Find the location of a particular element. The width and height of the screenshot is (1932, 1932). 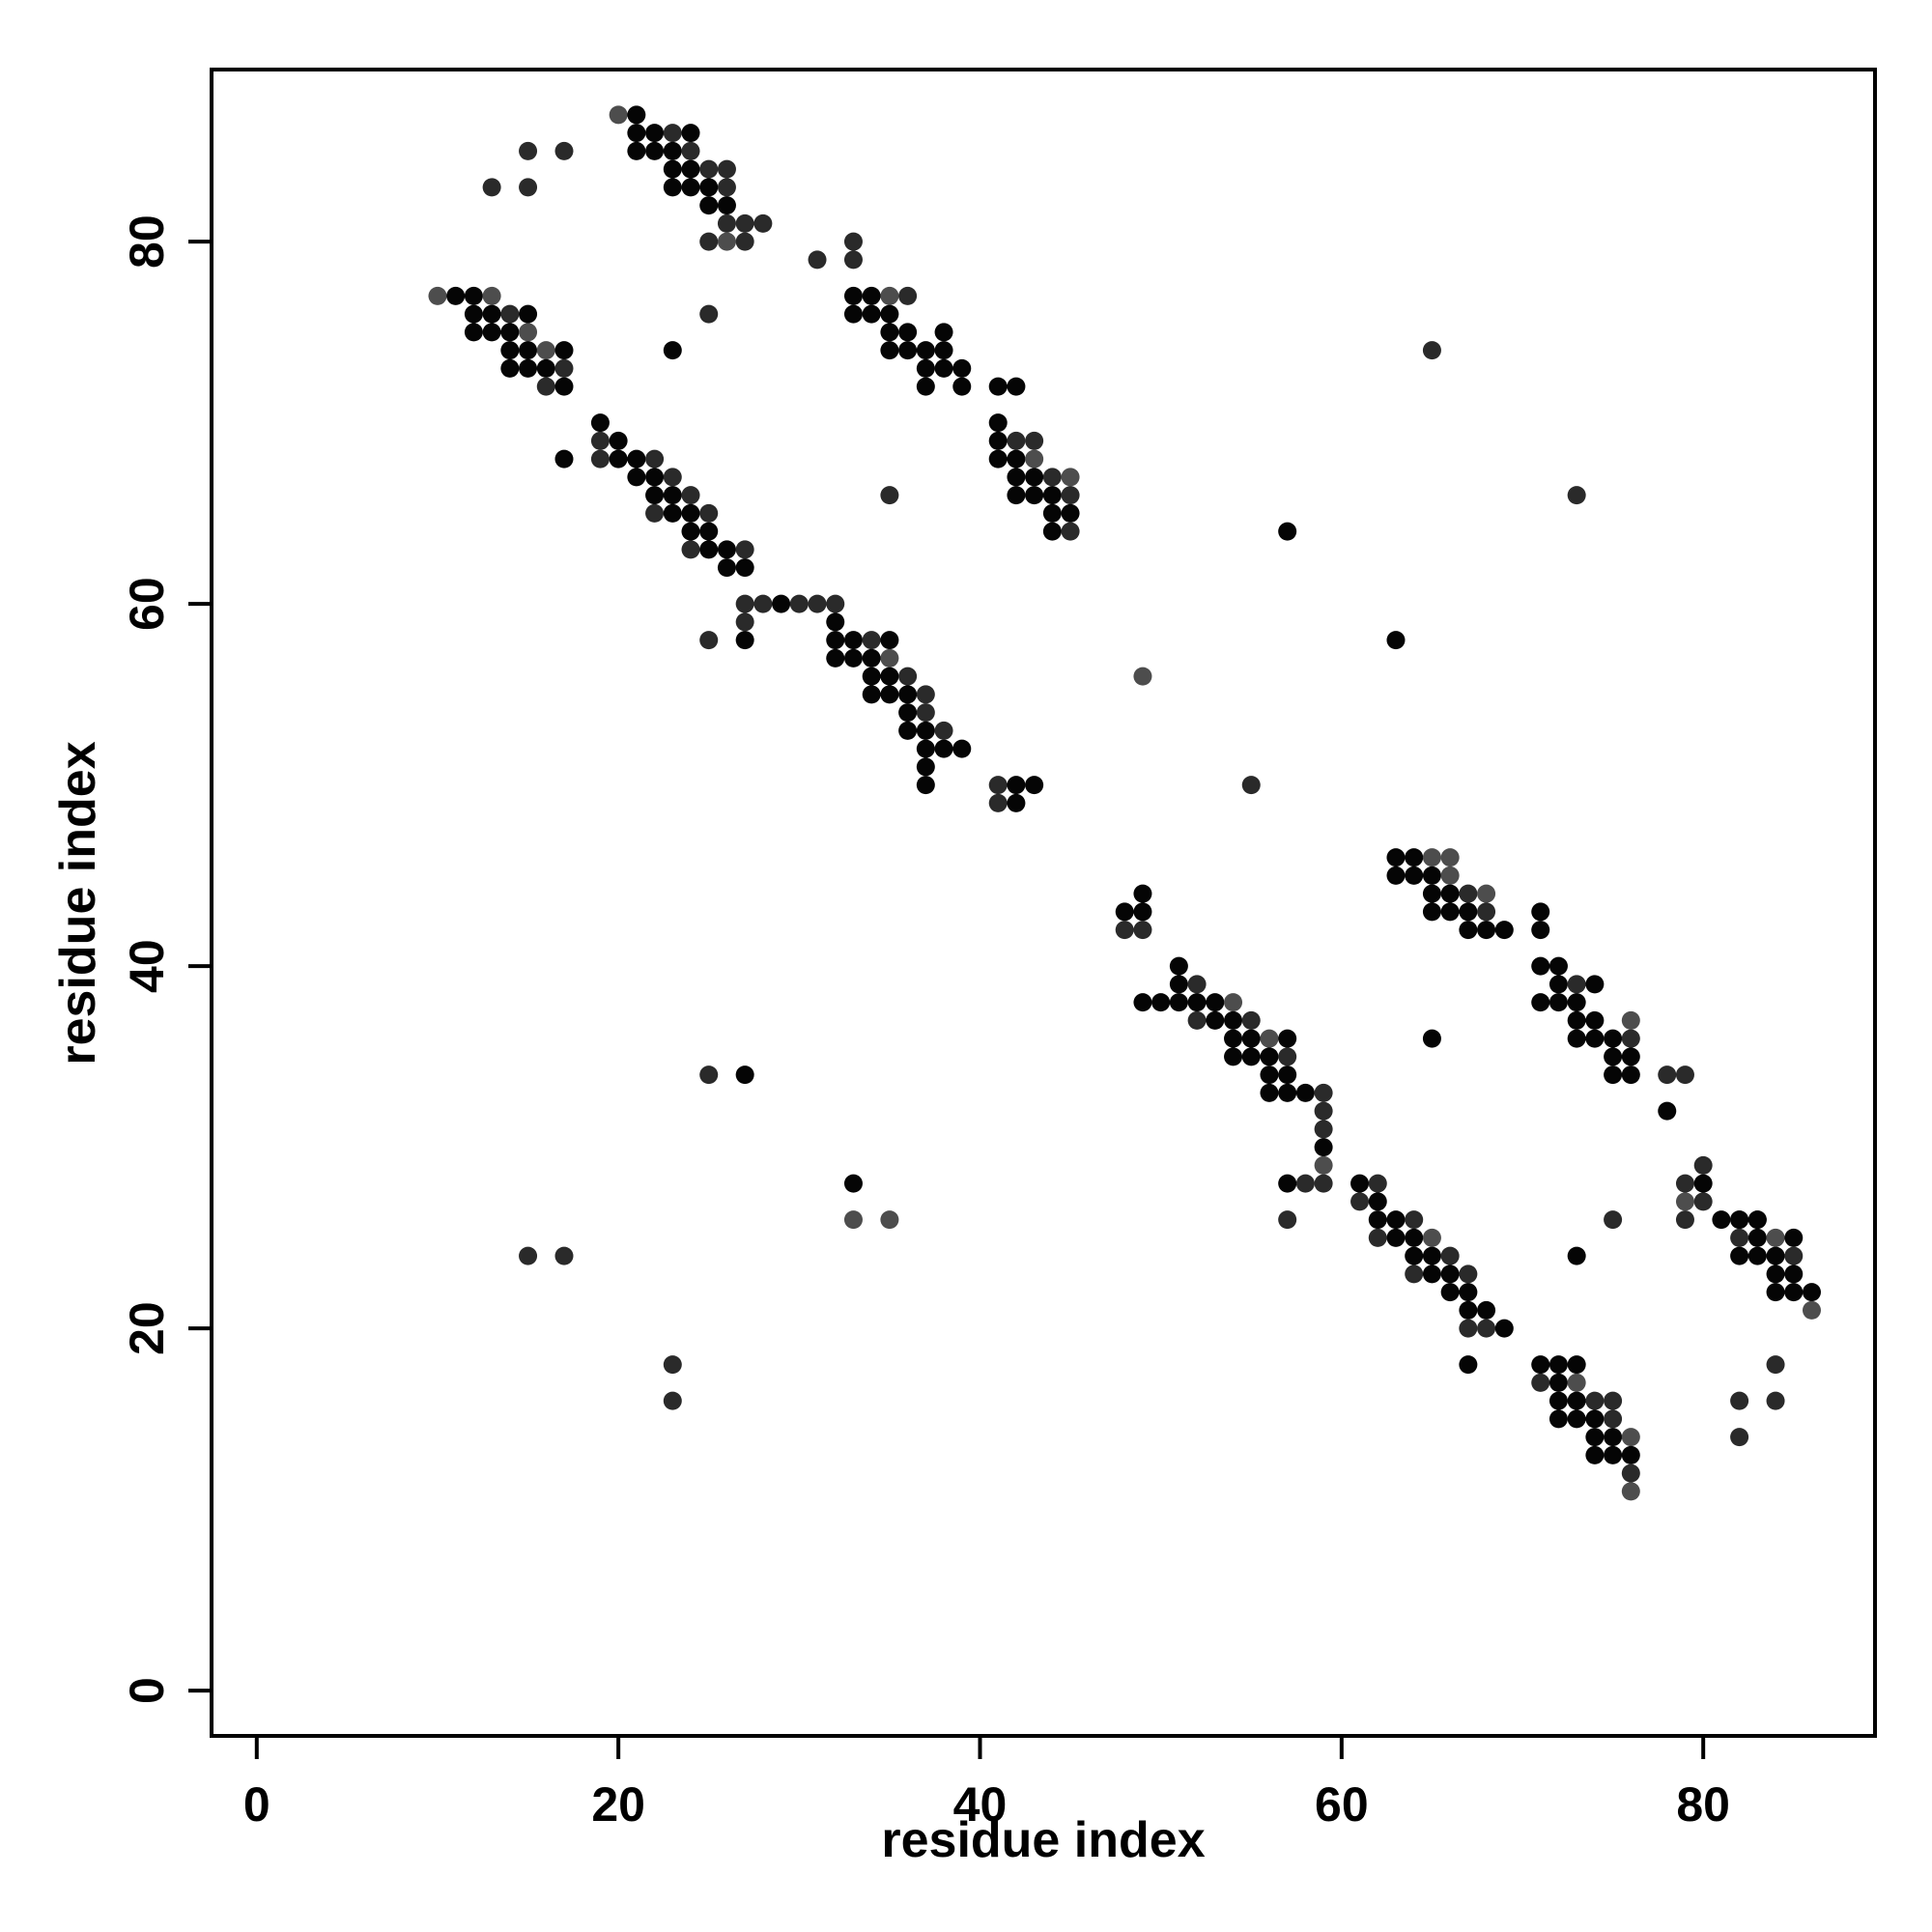

x-tick-label: 40 is located at coordinates (980, 1804).